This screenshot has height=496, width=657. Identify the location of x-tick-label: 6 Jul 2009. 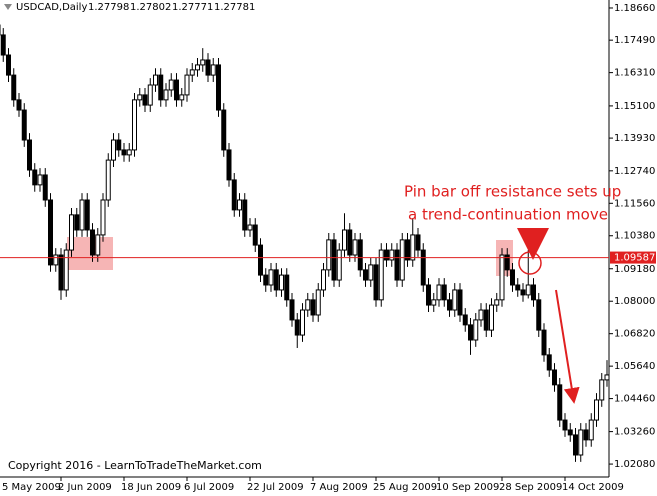
(209, 487).